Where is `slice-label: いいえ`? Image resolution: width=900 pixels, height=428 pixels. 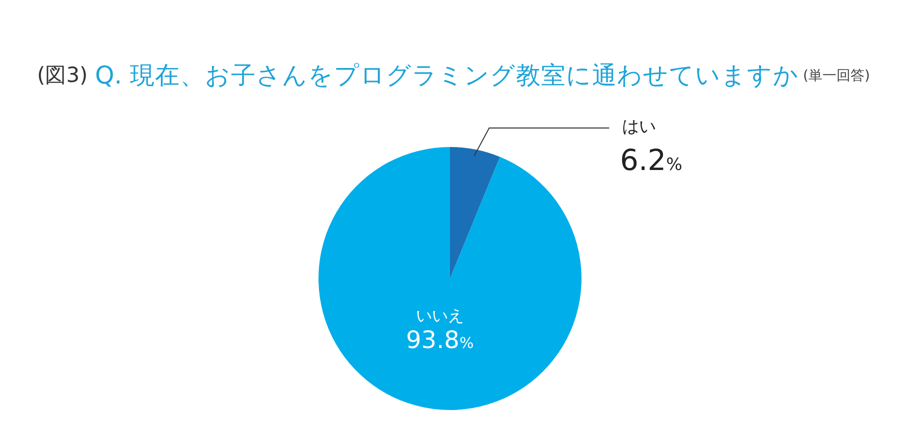 slice-label: いいえ is located at coordinates (440, 315).